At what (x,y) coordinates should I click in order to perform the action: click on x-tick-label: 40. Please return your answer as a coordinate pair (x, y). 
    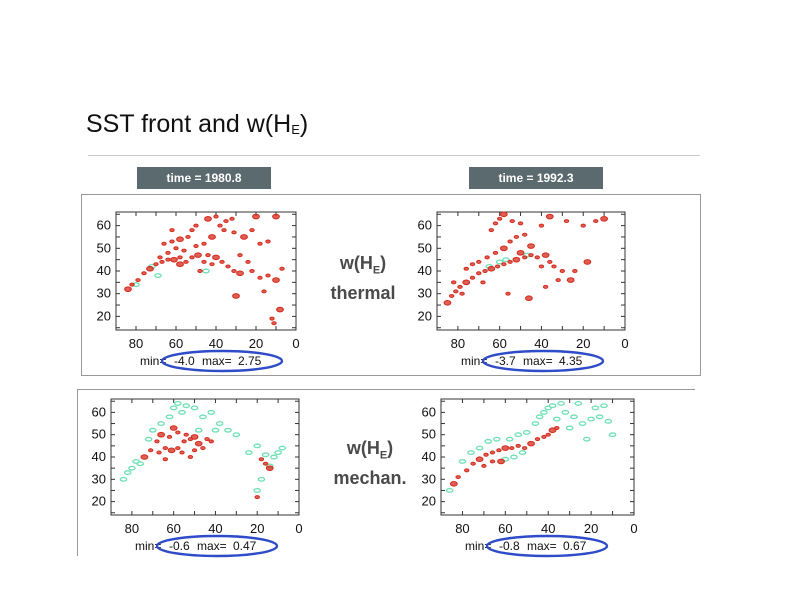
    Looking at the image, I should click on (216, 343).